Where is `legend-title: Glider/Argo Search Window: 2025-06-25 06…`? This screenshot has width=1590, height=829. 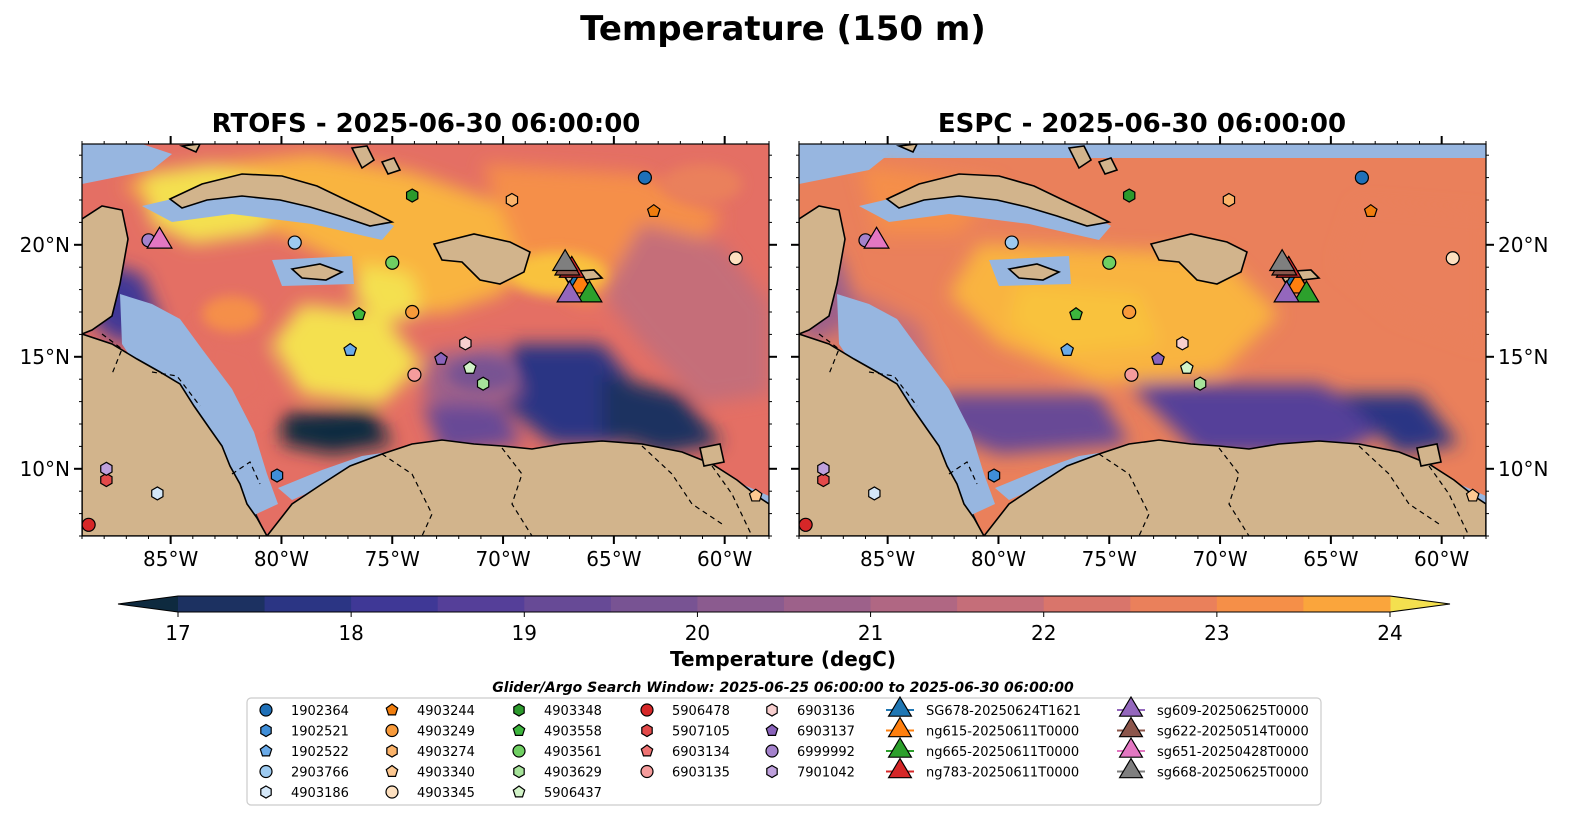 legend-title: Glider/Argo Search Window: 2025-06-25 06… is located at coordinates (783, 688).